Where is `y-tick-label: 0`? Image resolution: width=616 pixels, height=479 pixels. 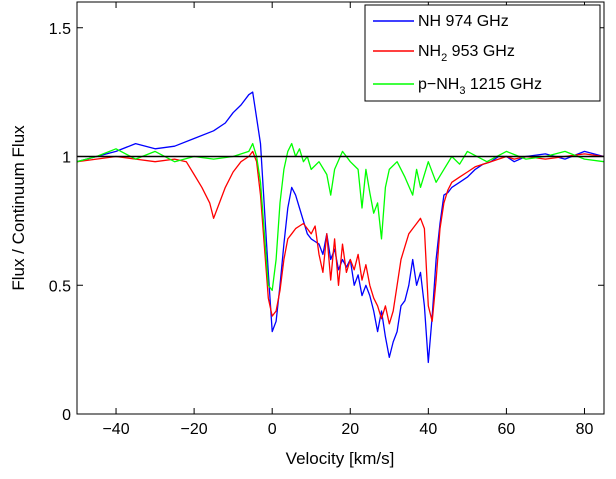
y-tick-label: 0 is located at coordinates (66, 415).